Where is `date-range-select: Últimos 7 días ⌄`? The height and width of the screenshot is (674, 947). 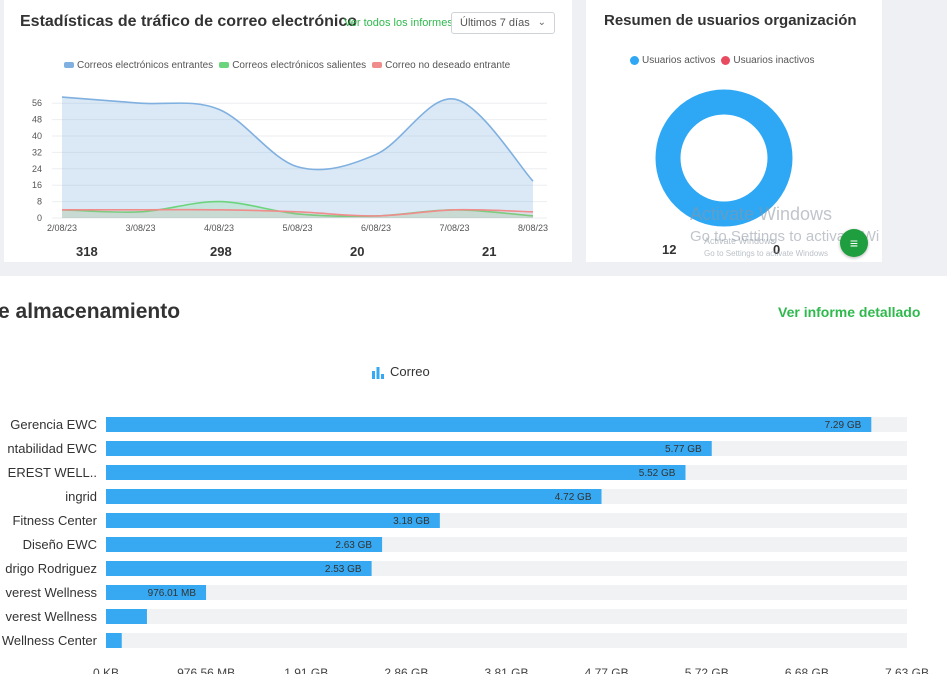 date-range-select: Últimos 7 días ⌄ is located at coordinates (503, 23).